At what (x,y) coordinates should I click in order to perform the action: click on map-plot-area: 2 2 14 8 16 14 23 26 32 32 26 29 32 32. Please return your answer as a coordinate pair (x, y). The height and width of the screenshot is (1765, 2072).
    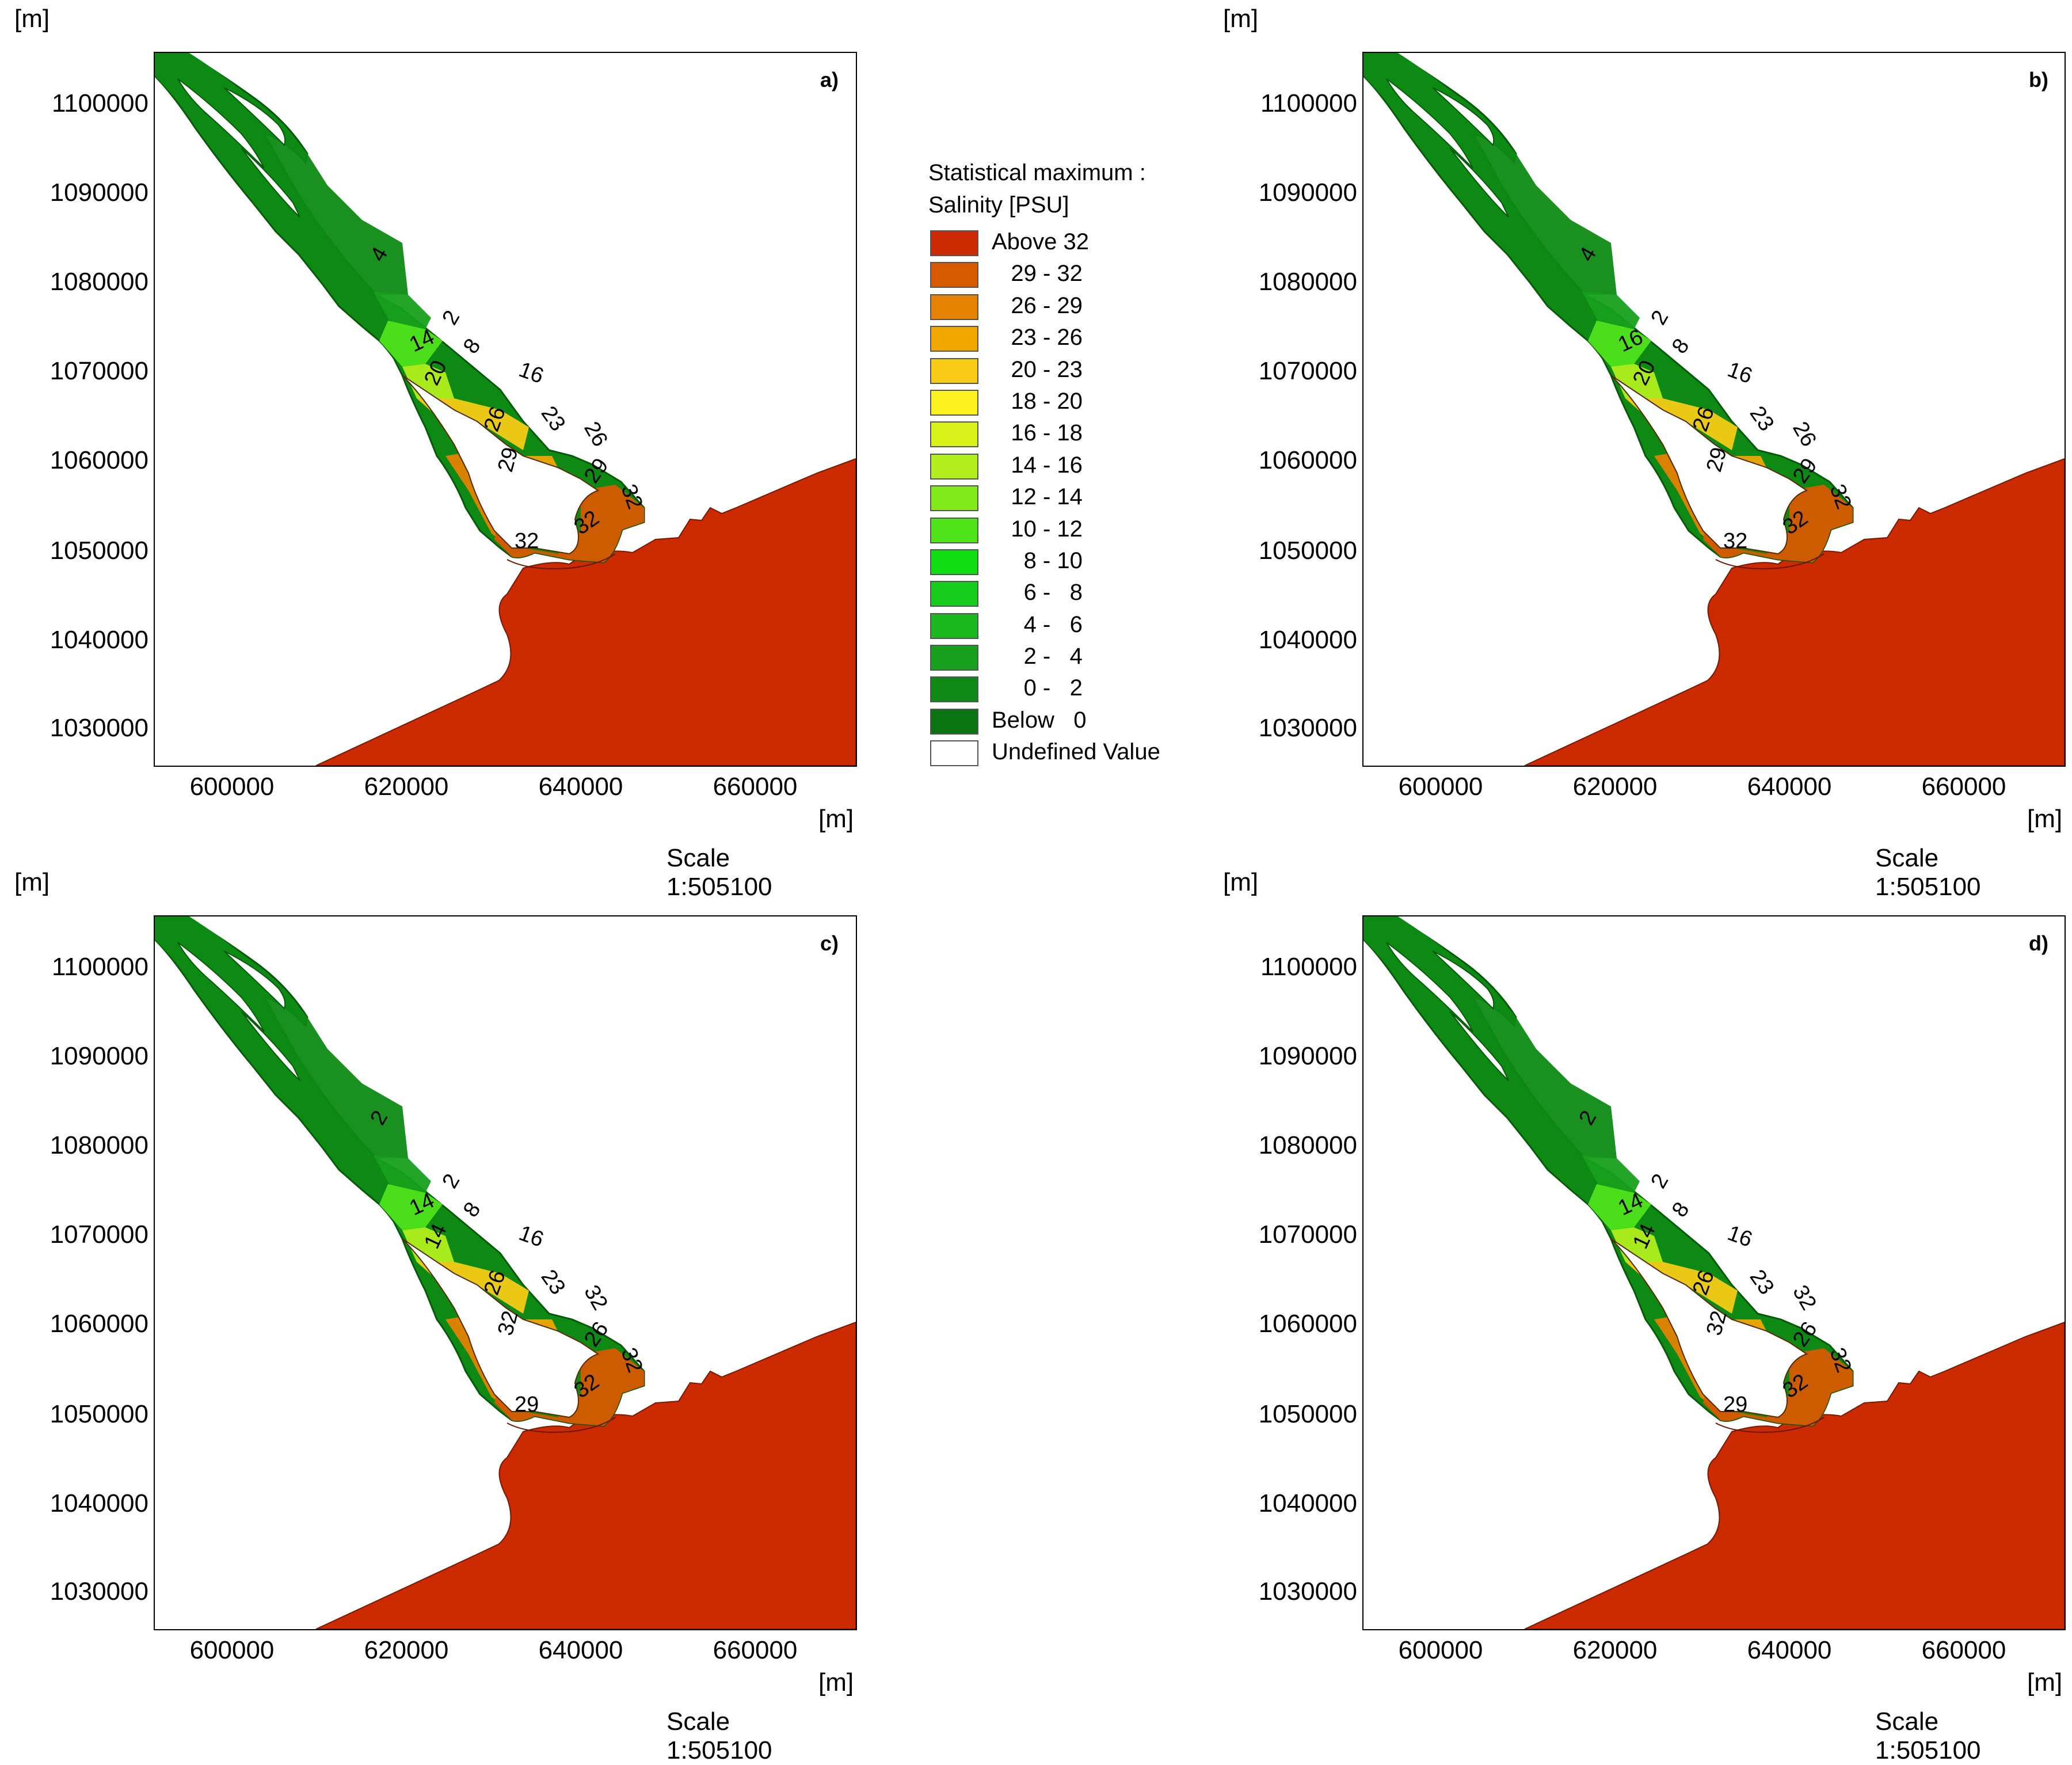
    Looking at the image, I should click on (506, 1272).